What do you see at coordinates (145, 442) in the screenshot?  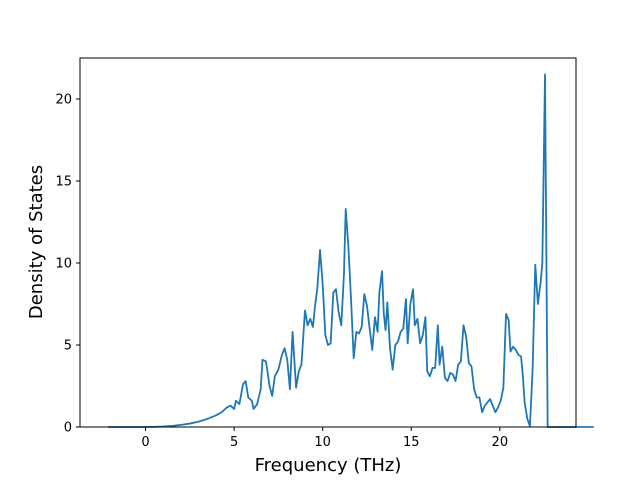 I see `x-tick-label: 0` at bounding box center [145, 442].